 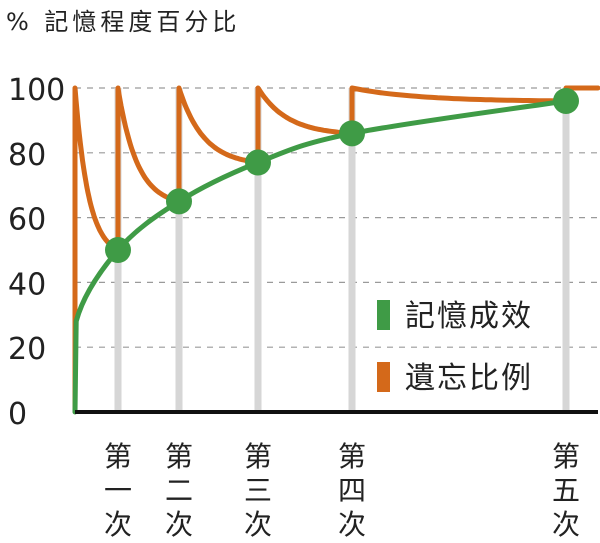 What do you see at coordinates (258, 490) in the screenshot?
I see `x-tick-label-3-char-2: 三` at bounding box center [258, 490].